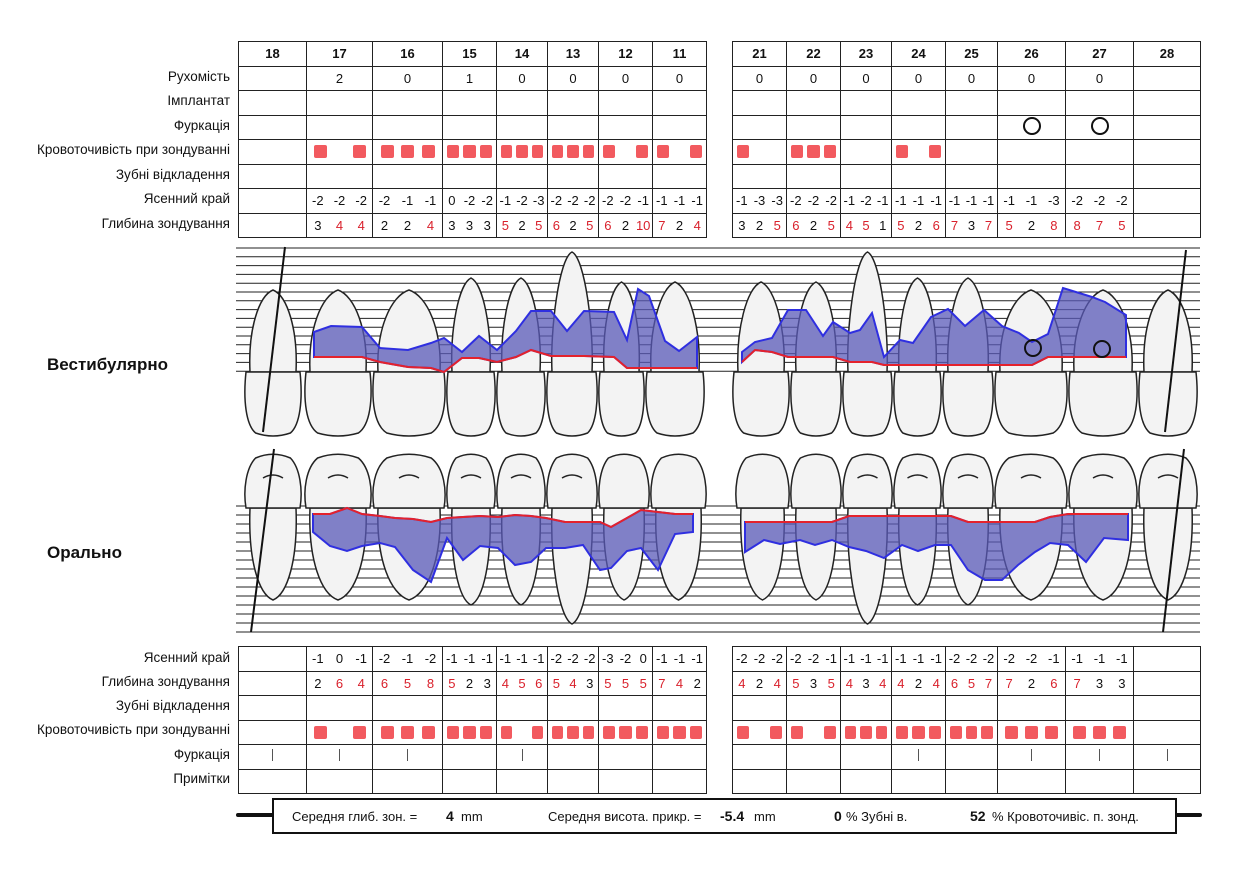 Image resolution: width=1260 pixels, height=888 pixels. I want to click on mobility-cell: 2, so click(339, 78).